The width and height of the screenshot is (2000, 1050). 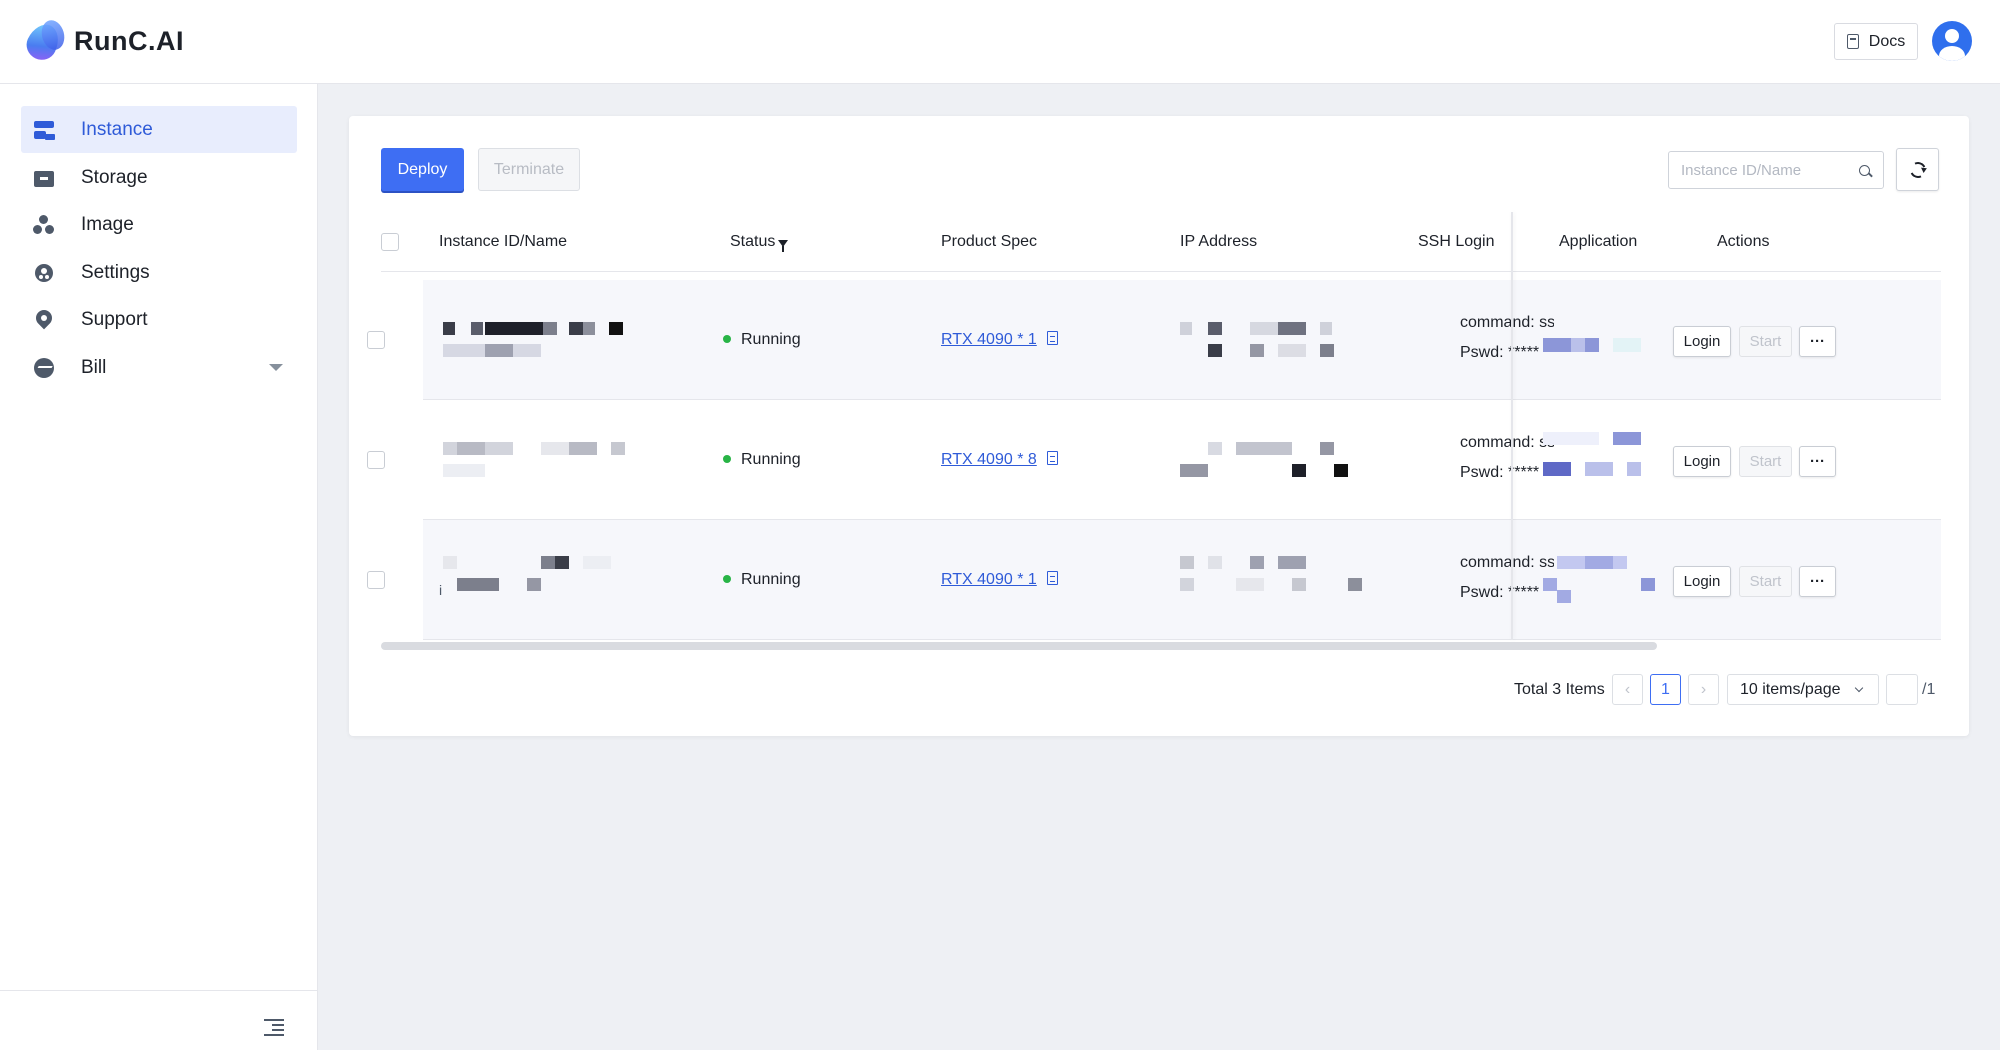 I want to click on sidebar-item-support: Support, so click(x=159, y=319).